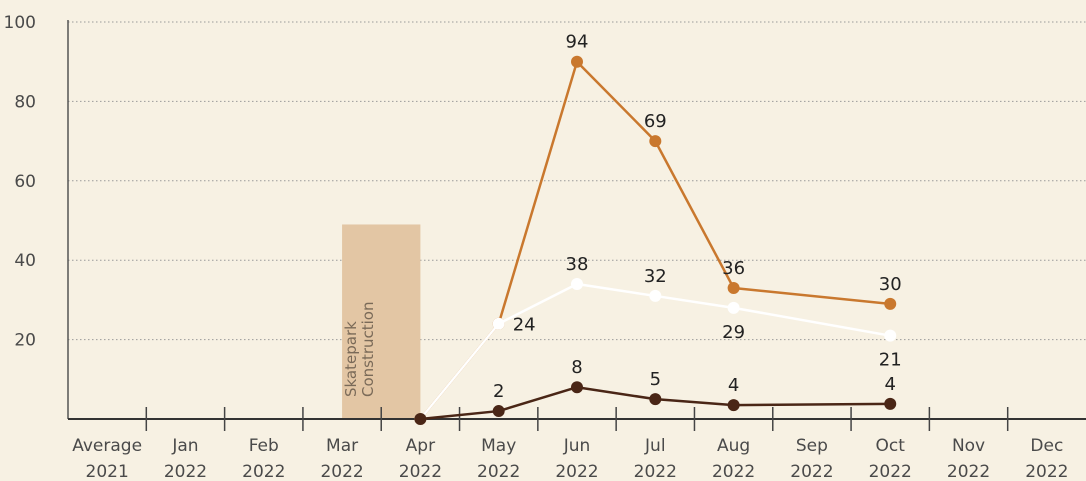 The width and height of the screenshot is (1086, 481). What do you see at coordinates (420, 446) in the screenshot?
I see `x-tick-label-line: Apr` at bounding box center [420, 446].